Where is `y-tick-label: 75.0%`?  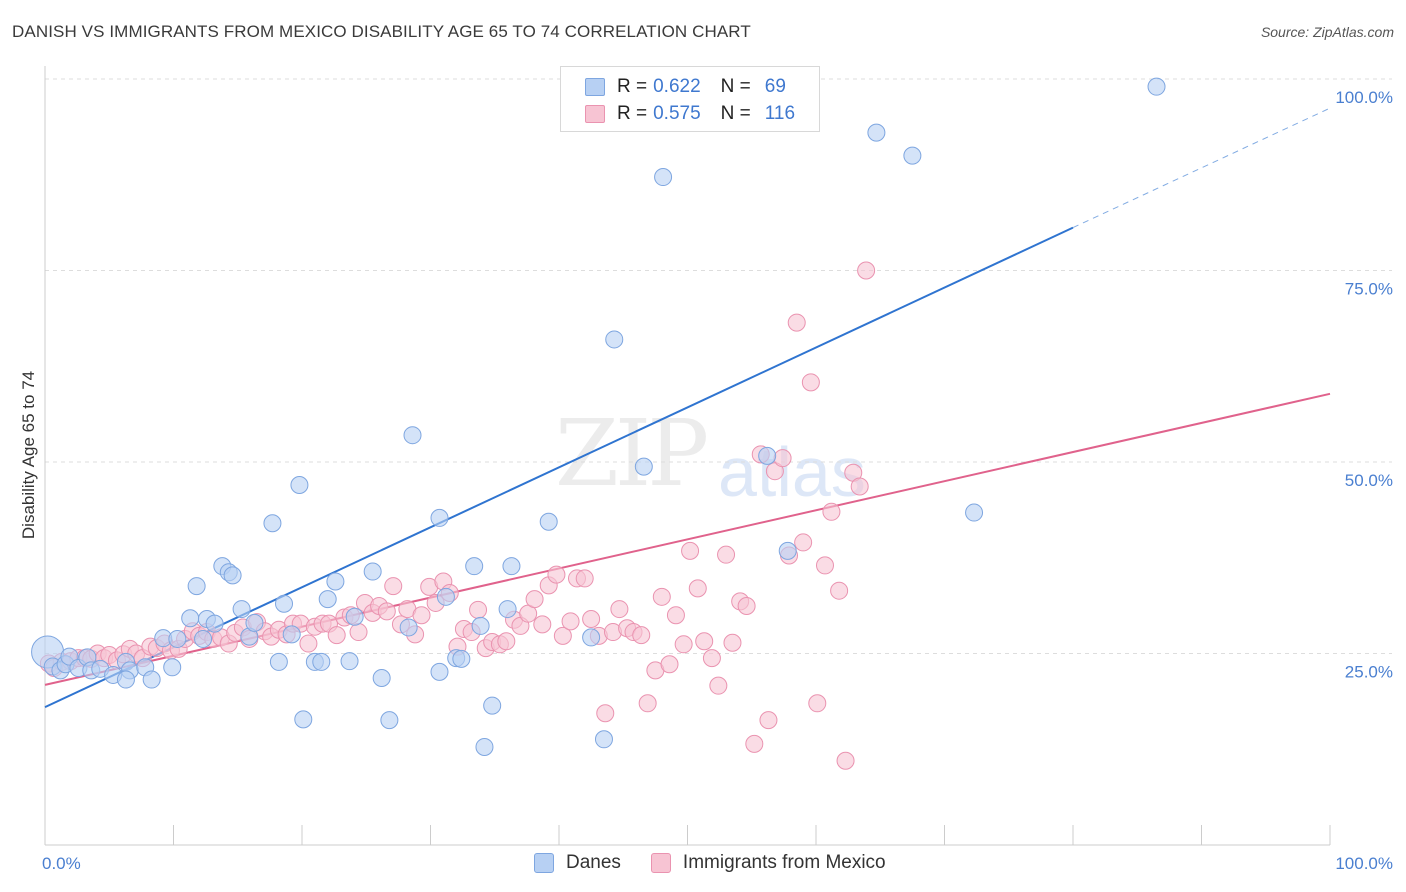
y-tick-label: 75.0% is located at coordinates (1369, 289).